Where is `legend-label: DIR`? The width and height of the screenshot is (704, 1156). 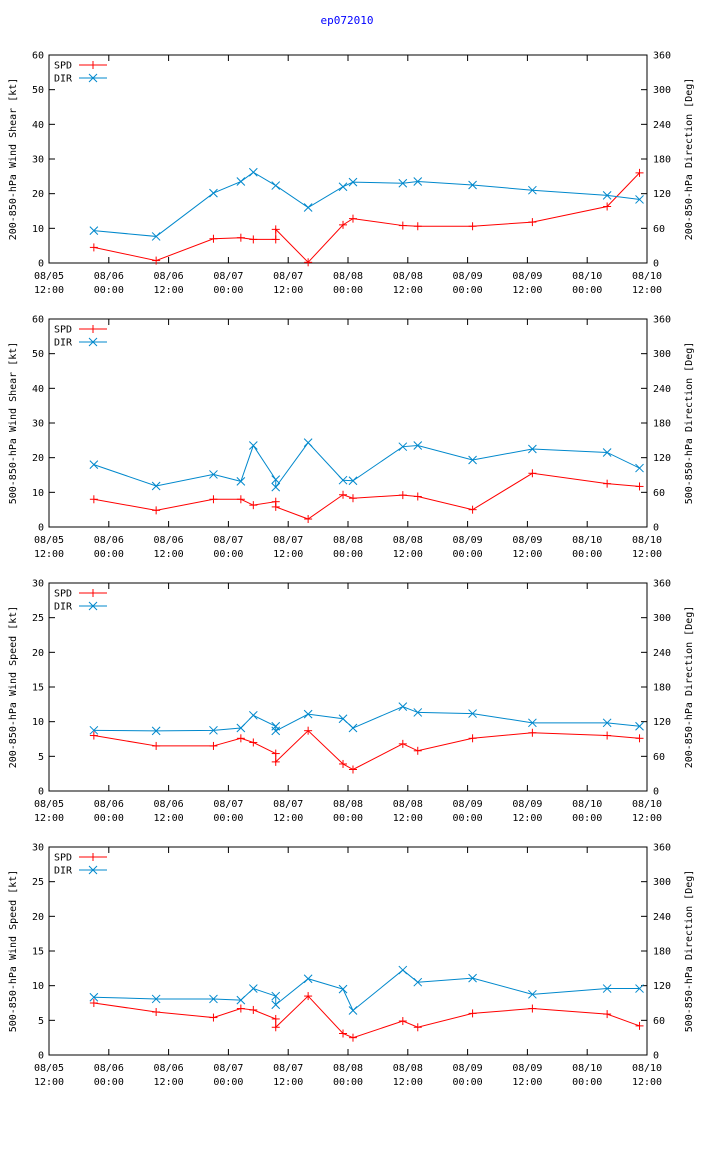
legend-label: DIR is located at coordinates (63, 607).